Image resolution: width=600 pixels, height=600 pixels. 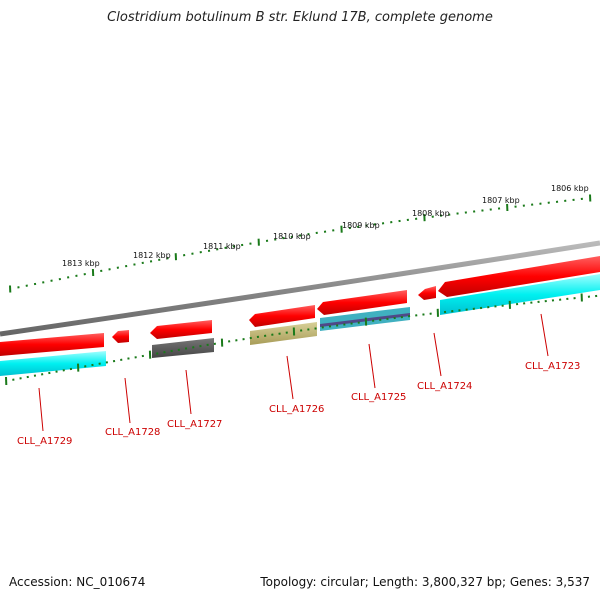 What do you see at coordinates (296, 409) in the screenshot?
I see `gene-label-cll-a1726: CLL_A1726` at bounding box center [296, 409].